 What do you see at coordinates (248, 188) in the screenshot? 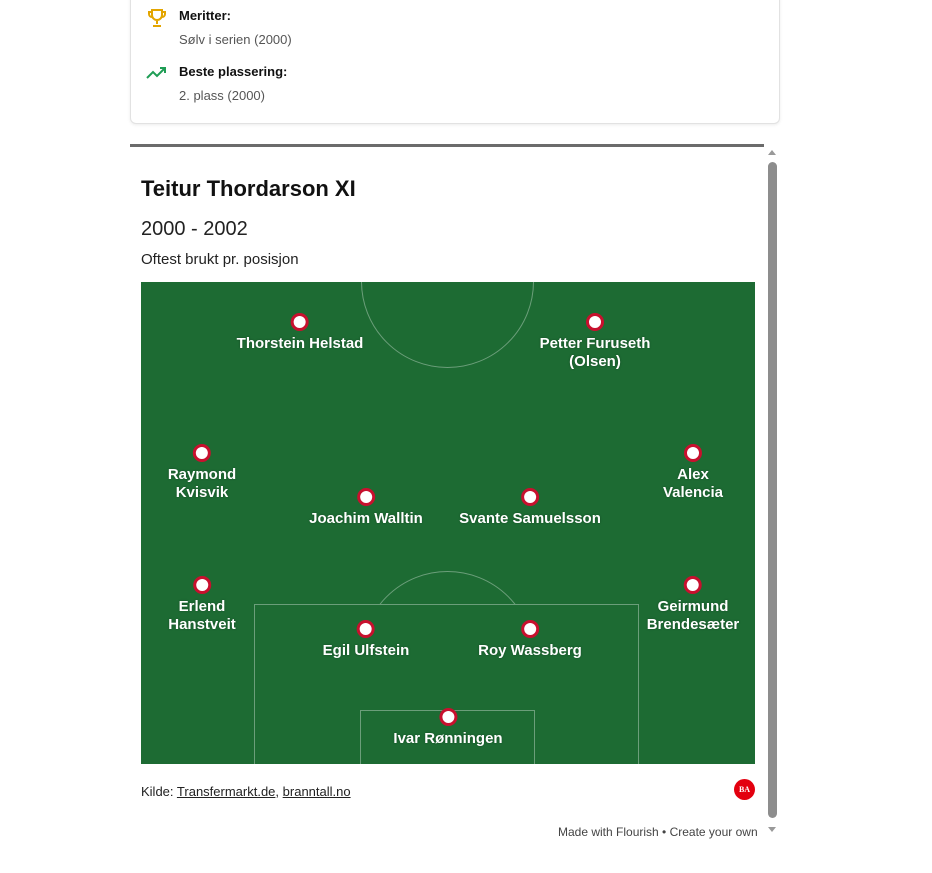
I see `chart-title: Teitur Thordarson XI` at bounding box center [248, 188].